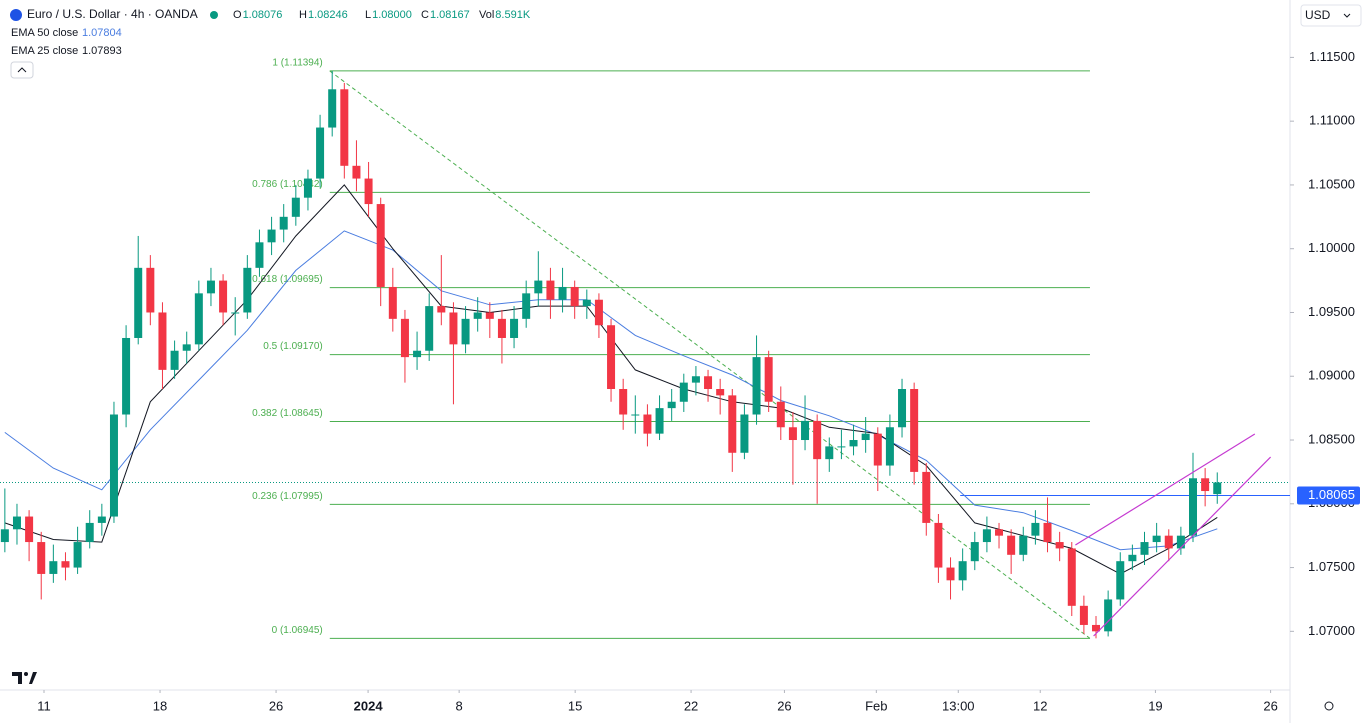 This screenshot has width=1366, height=728. Describe the element at coordinates (1331, 247) in the screenshot. I see `y-tick-label: 1.10000` at that location.